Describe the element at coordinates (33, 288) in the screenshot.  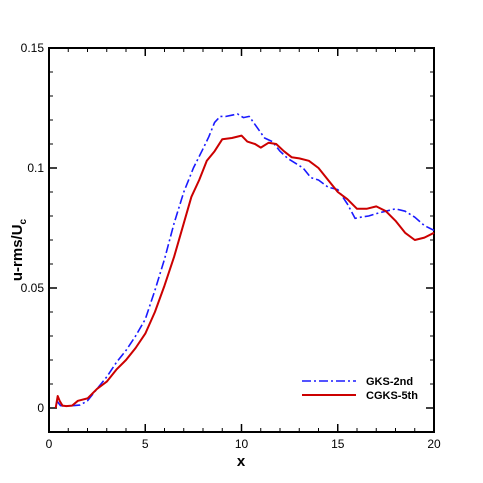
I see `y-tick-label: 0.05` at that location.